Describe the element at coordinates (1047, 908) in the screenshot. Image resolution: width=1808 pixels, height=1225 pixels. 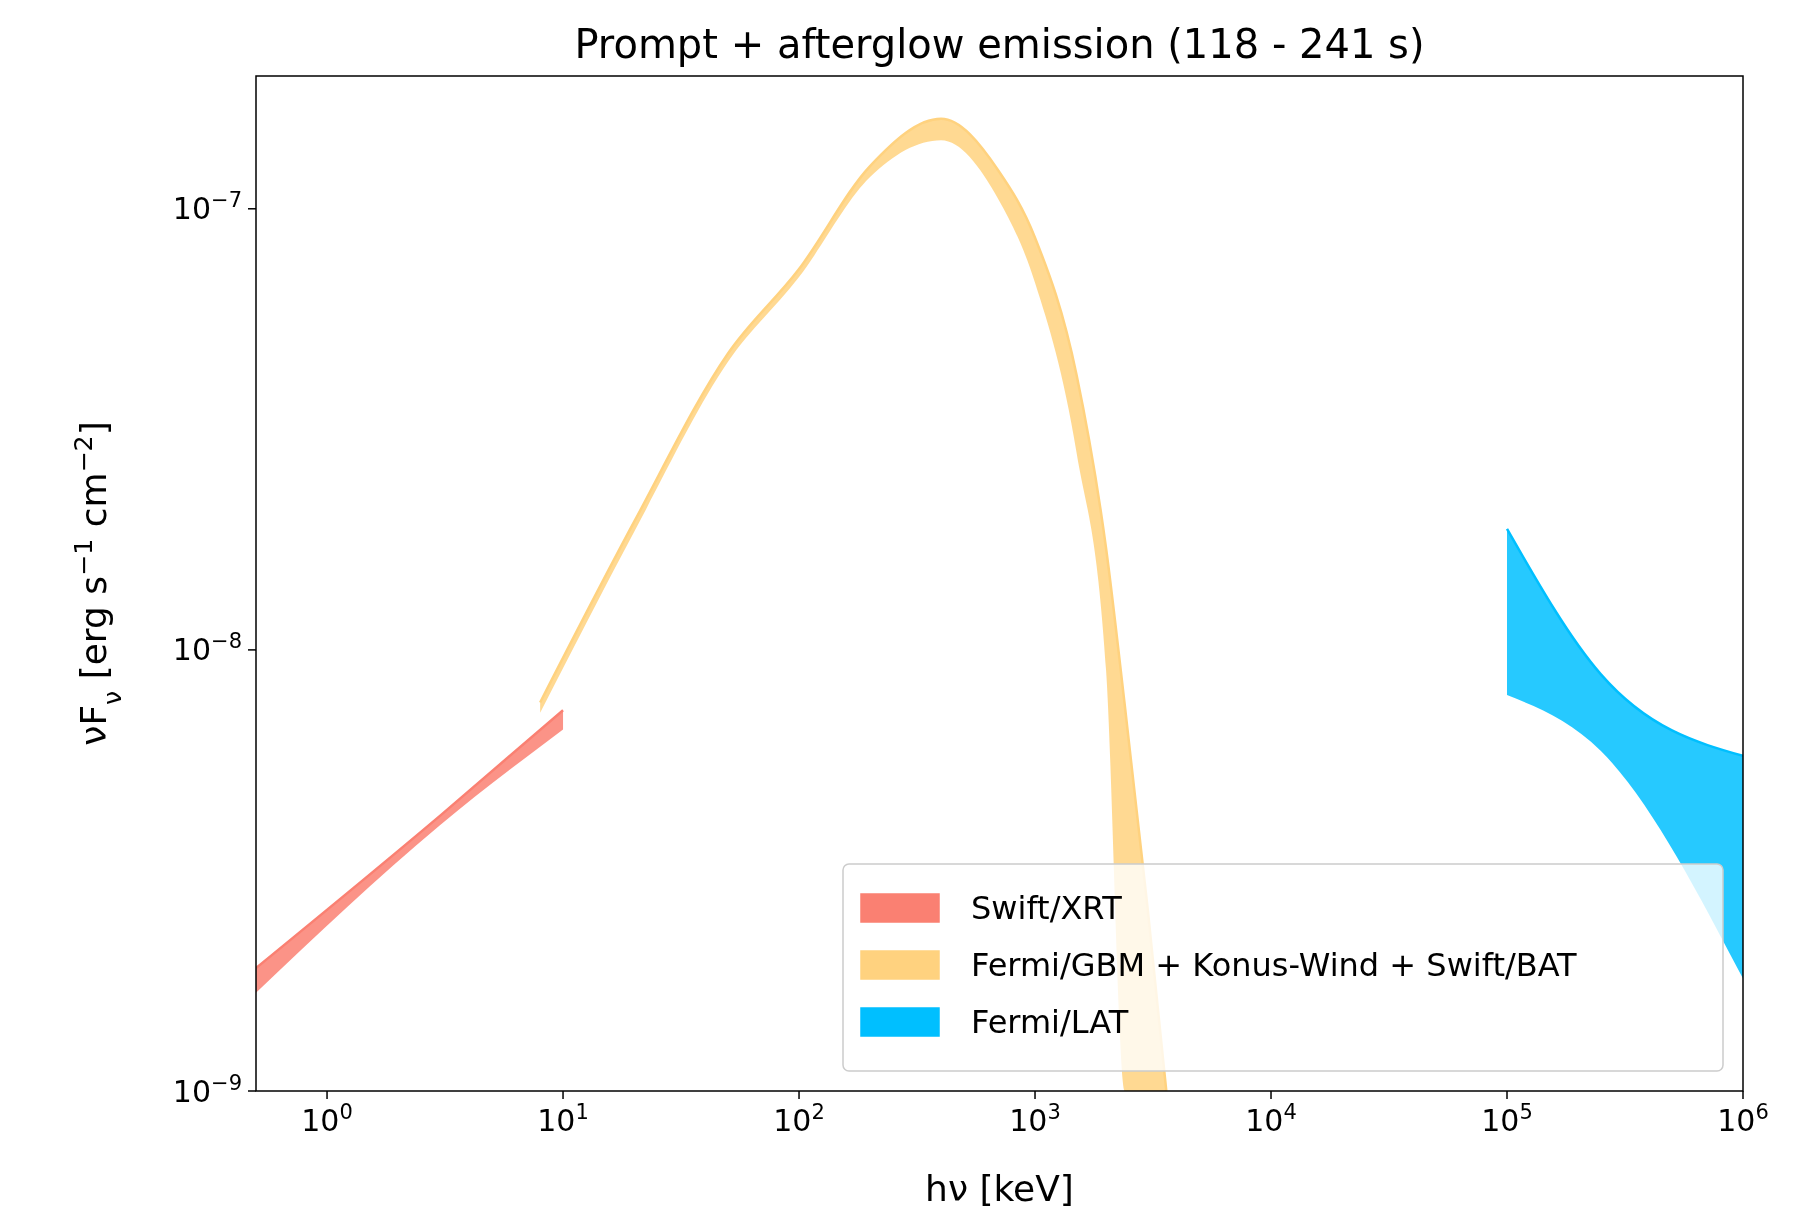
I see `legend-label: Swift/XRT` at that location.